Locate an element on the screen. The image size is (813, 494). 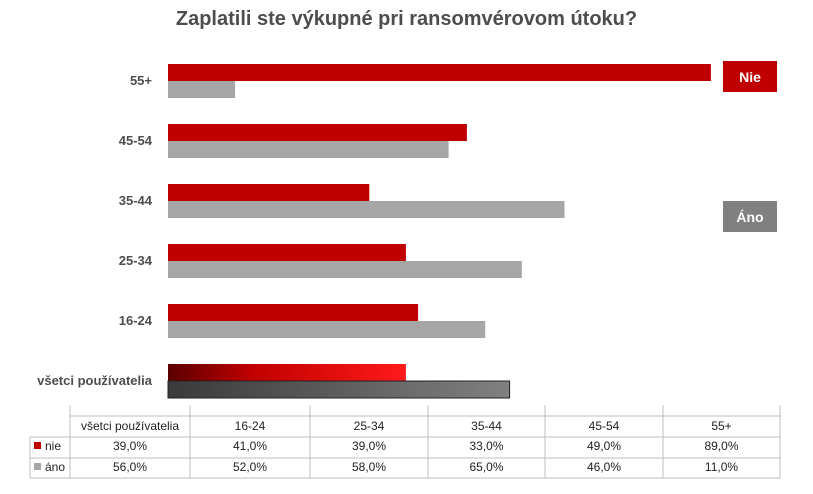
table-cell: 33,0% is located at coordinates (486, 446).